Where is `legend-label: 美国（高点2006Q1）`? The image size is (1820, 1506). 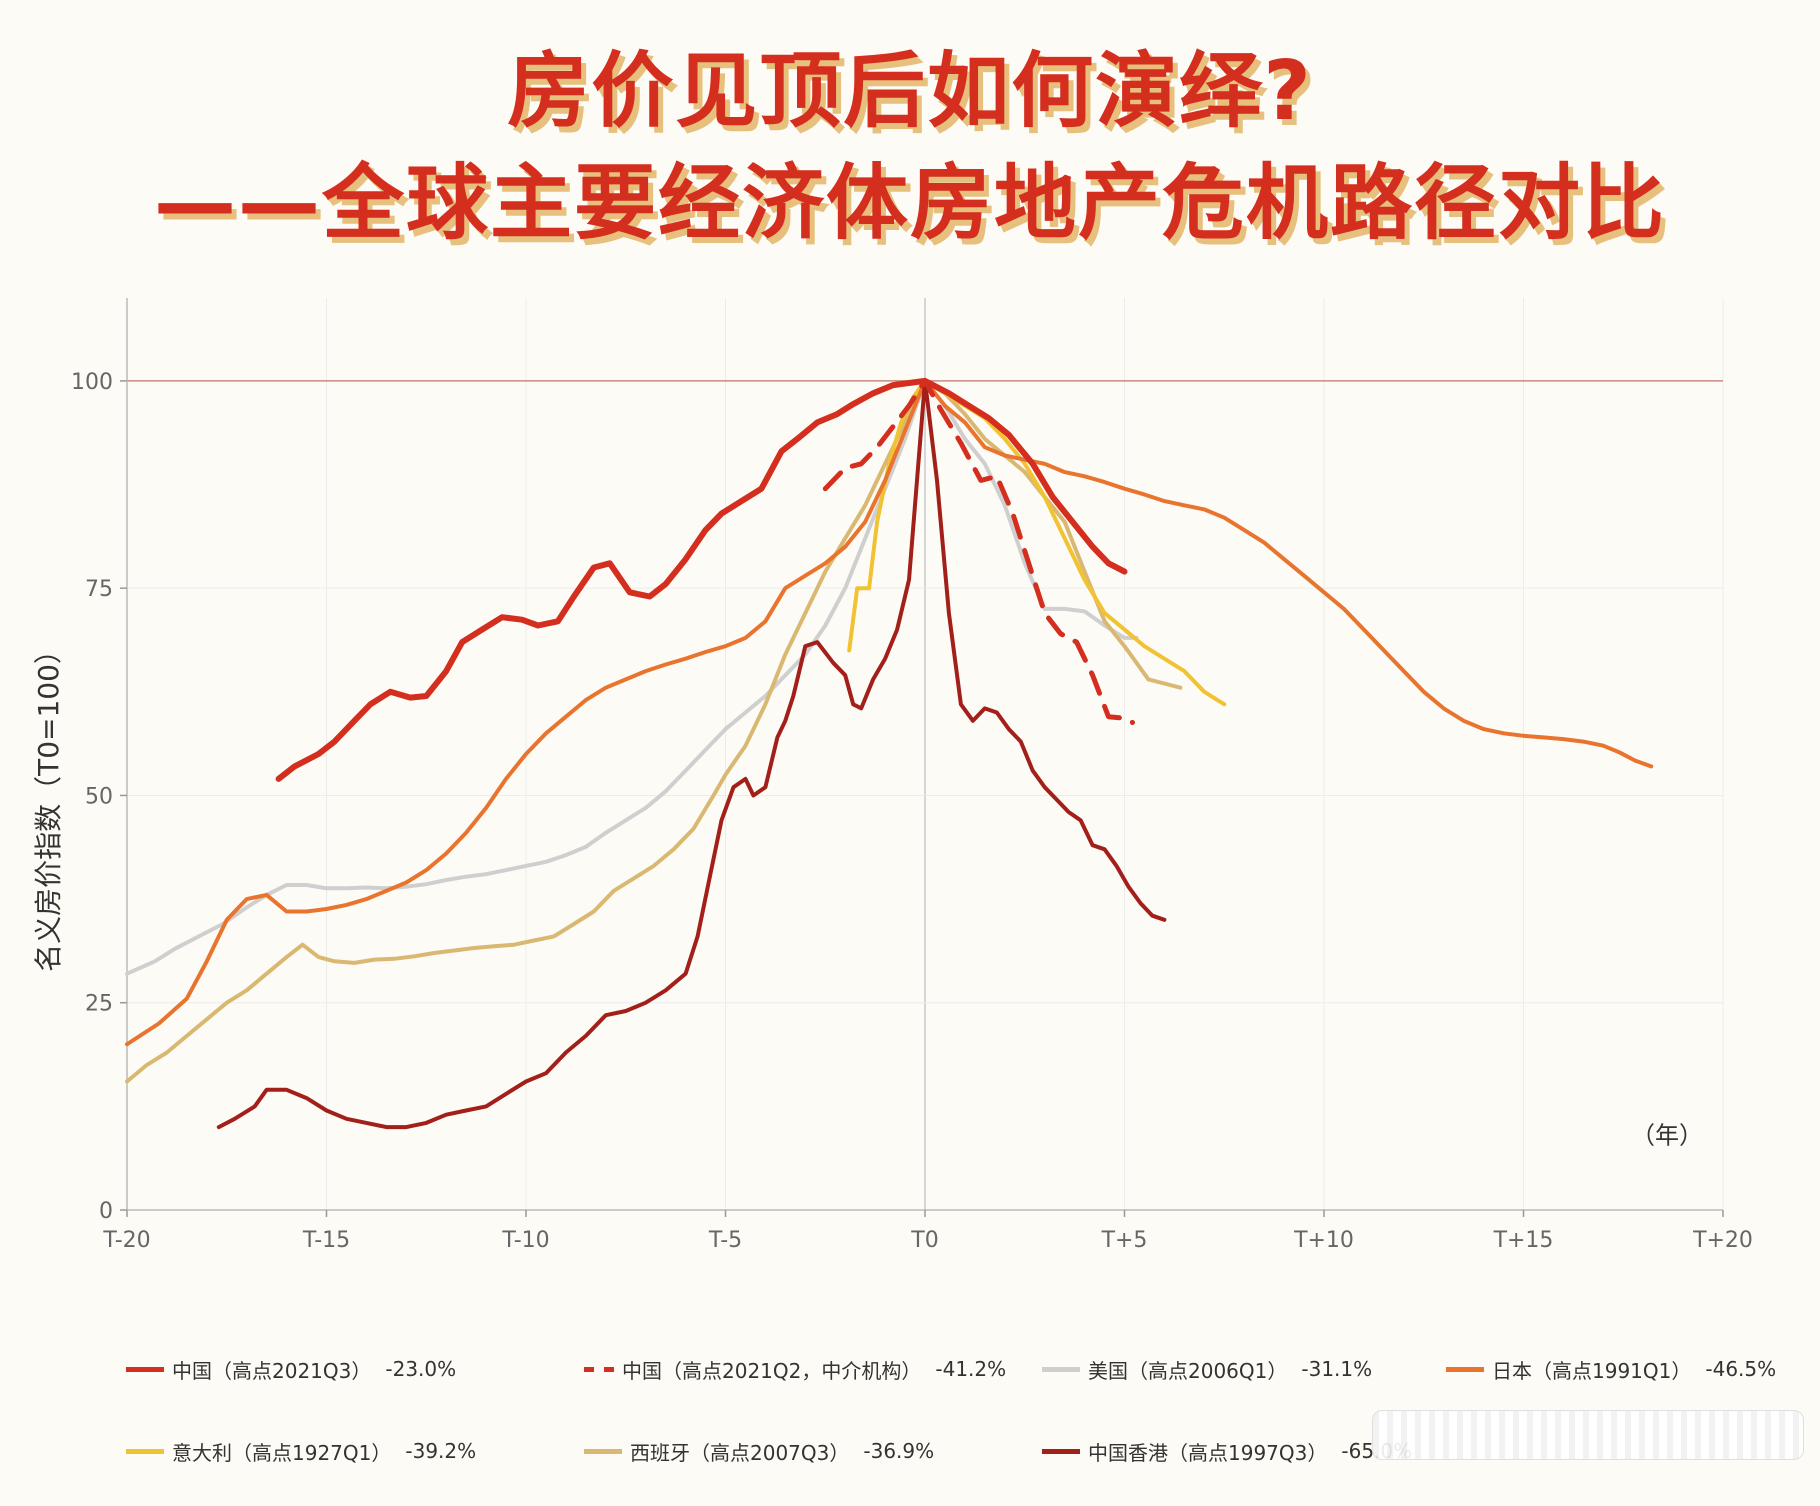
legend-label: 美国（高点2006Q1） is located at coordinates (1188, 1370).